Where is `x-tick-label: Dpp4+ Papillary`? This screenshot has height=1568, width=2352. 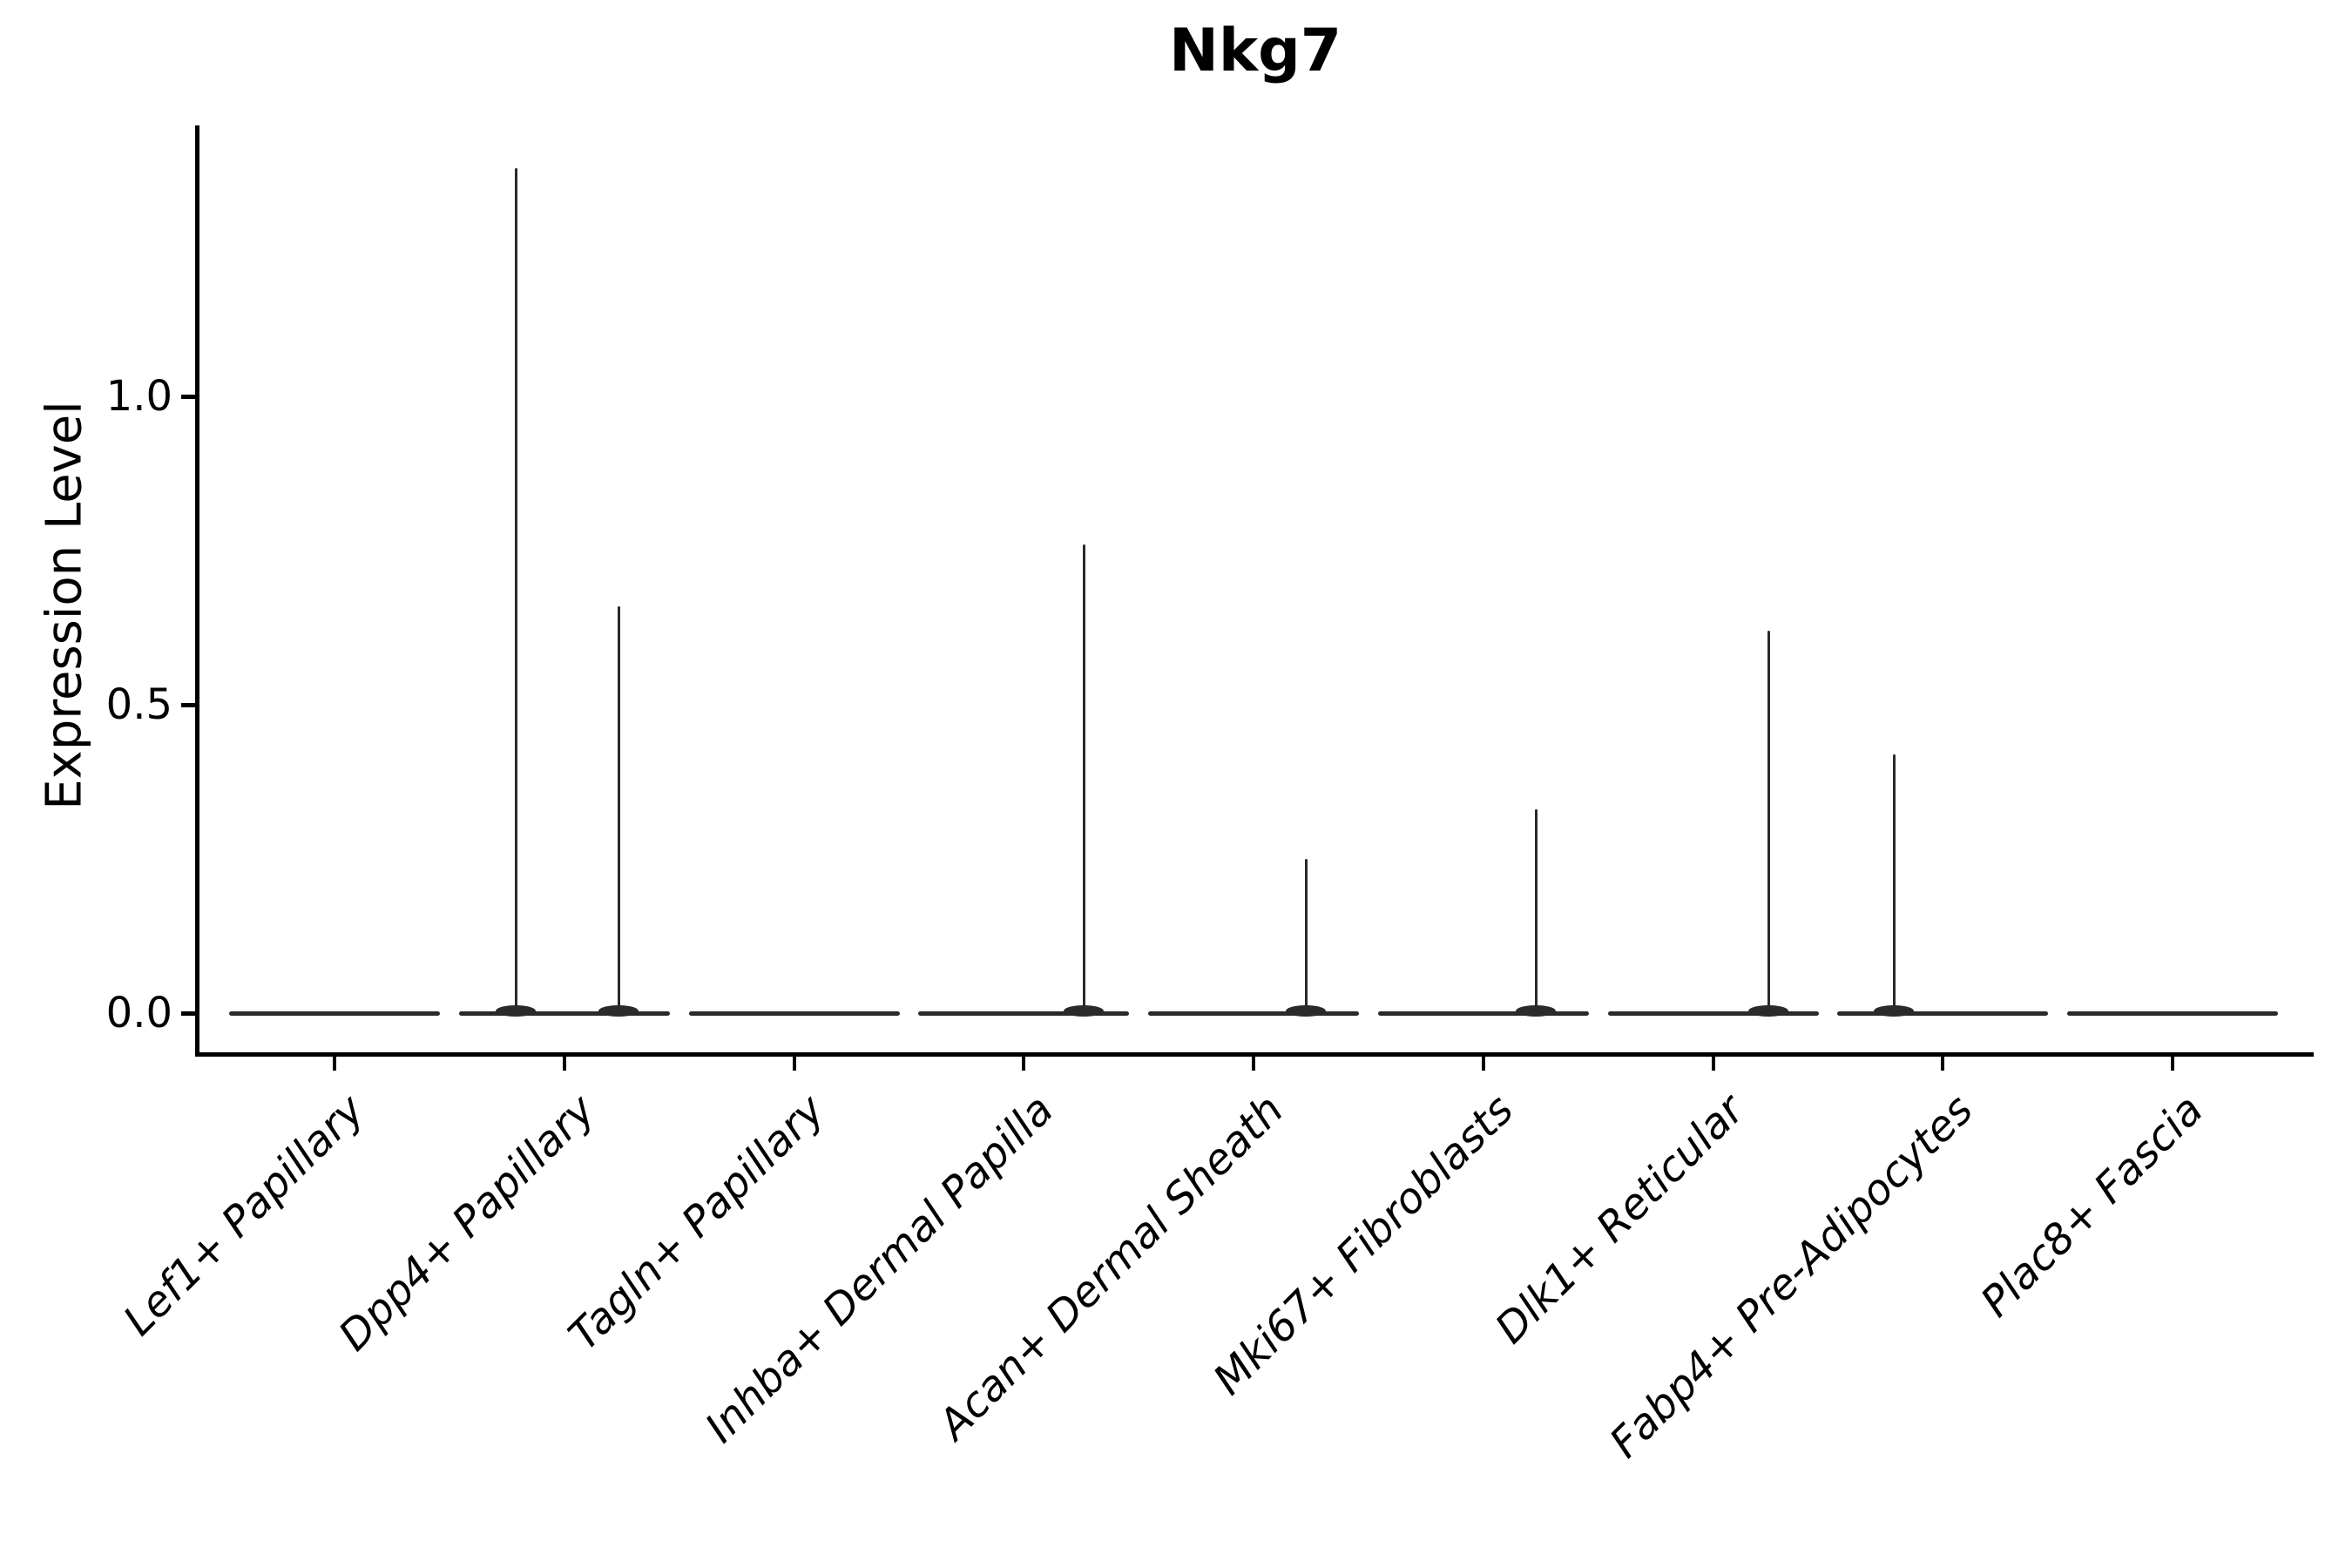 x-tick-label: Dpp4+ Papillary is located at coordinates (467, 1223).